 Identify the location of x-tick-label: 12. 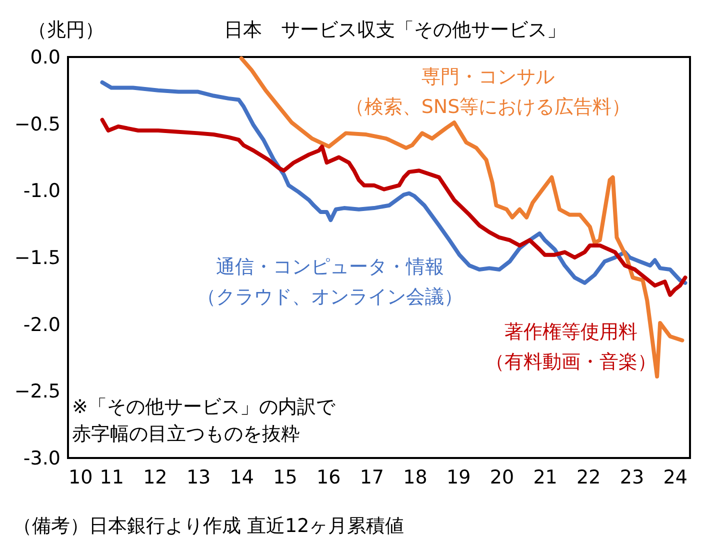
(155, 477).